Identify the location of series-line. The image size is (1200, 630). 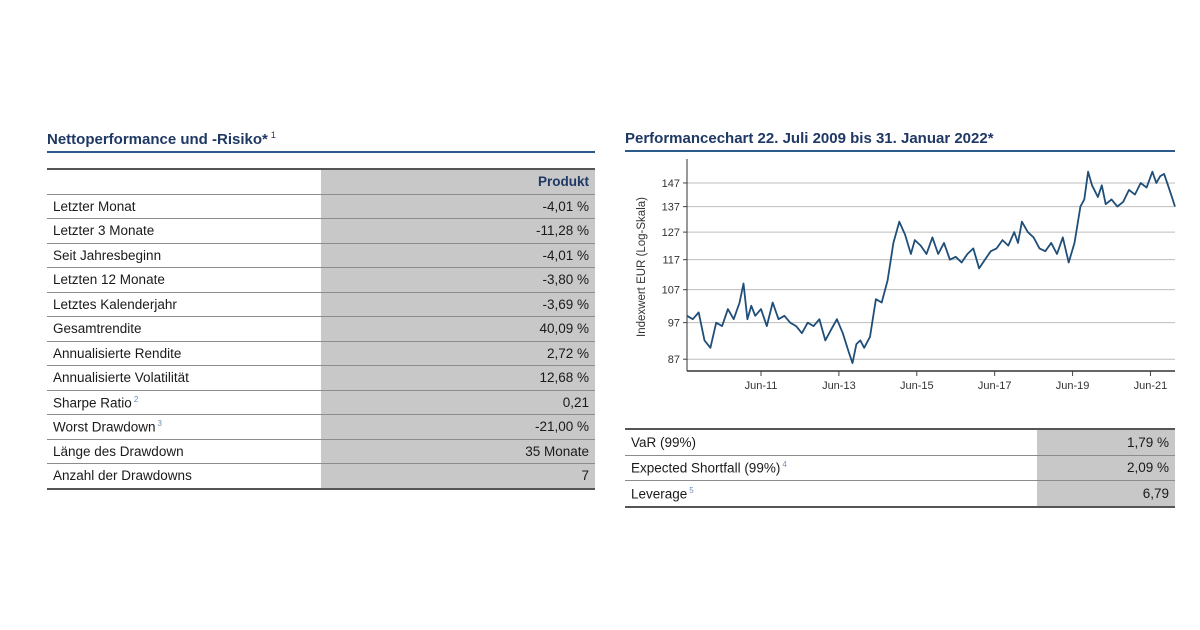
(931, 267).